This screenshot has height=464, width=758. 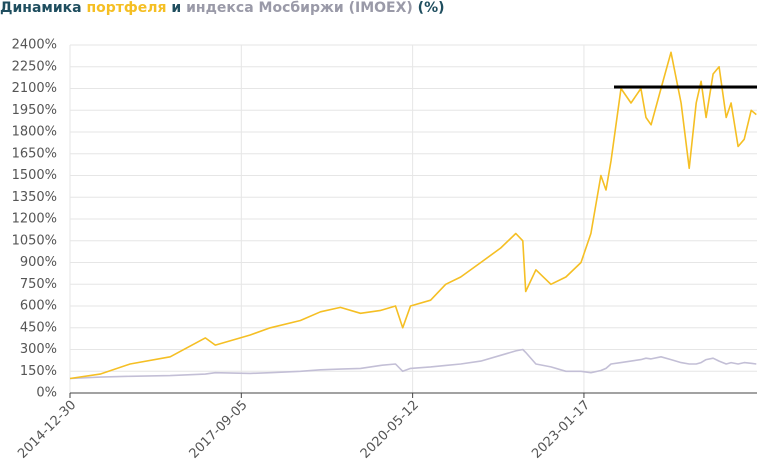 What do you see at coordinates (38, 349) in the screenshot?
I see `y-tick-label: 300%` at bounding box center [38, 349].